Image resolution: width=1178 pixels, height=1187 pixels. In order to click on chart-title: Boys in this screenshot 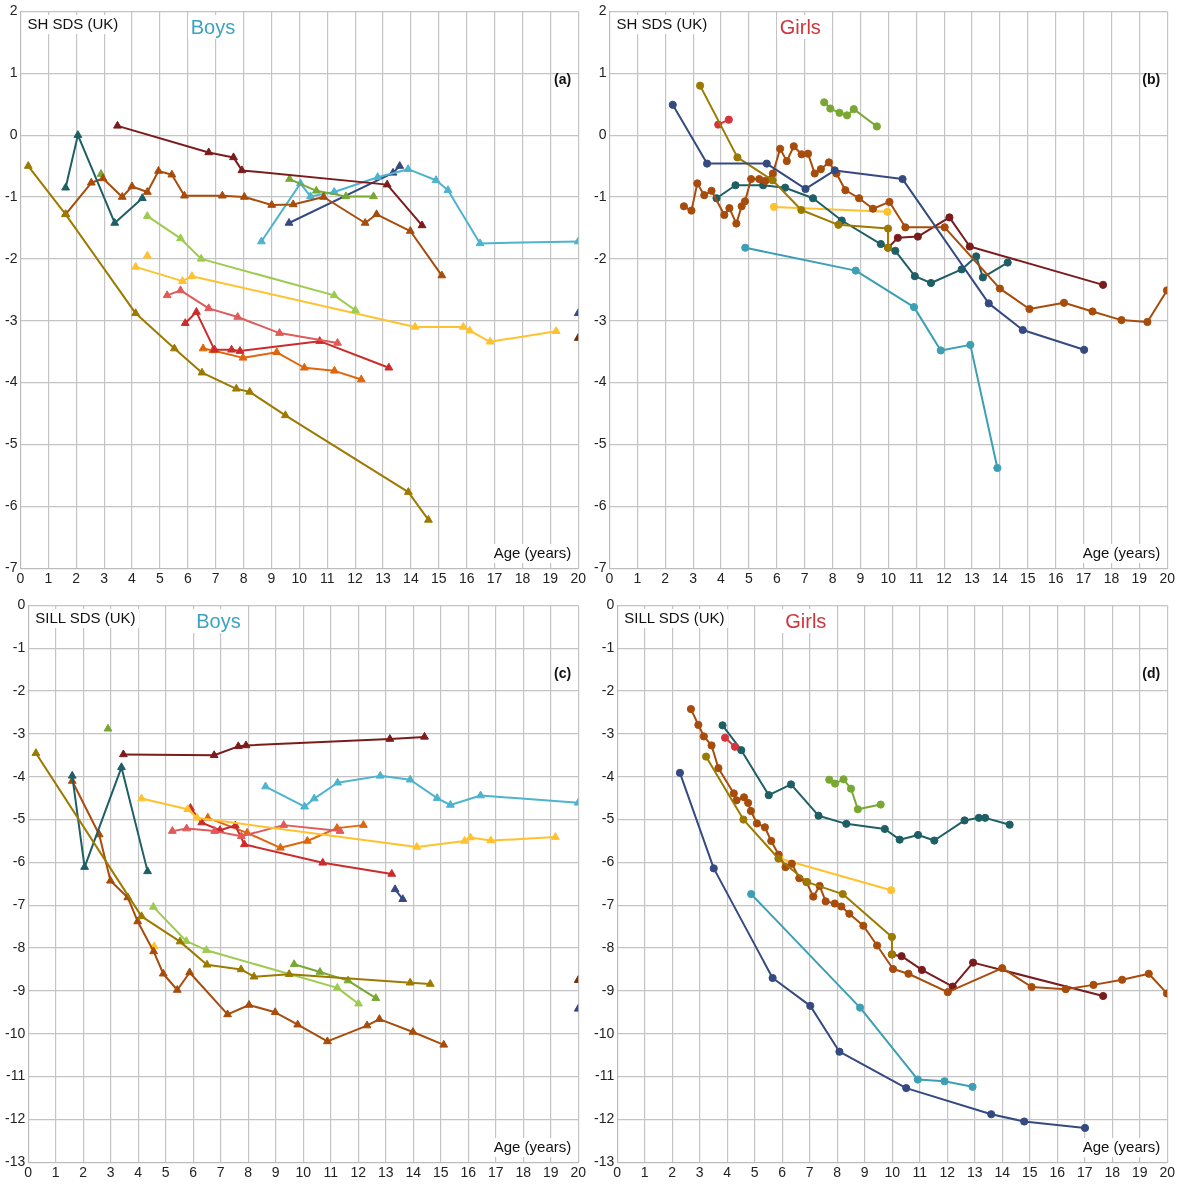, I will do `click(213, 27)`.